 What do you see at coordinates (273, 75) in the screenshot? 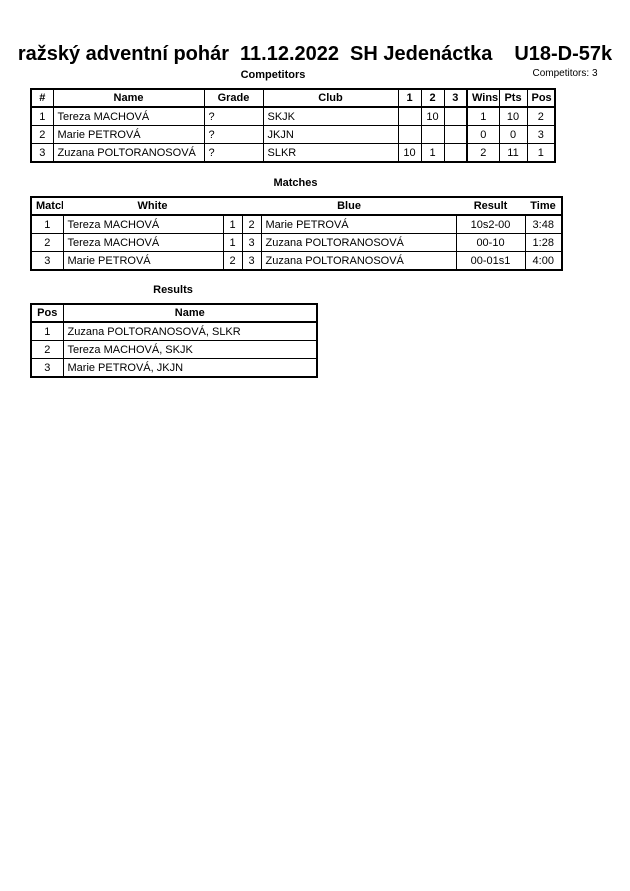
I see `competitors-section-caption: Competitors` at bounding box center [273, 75].